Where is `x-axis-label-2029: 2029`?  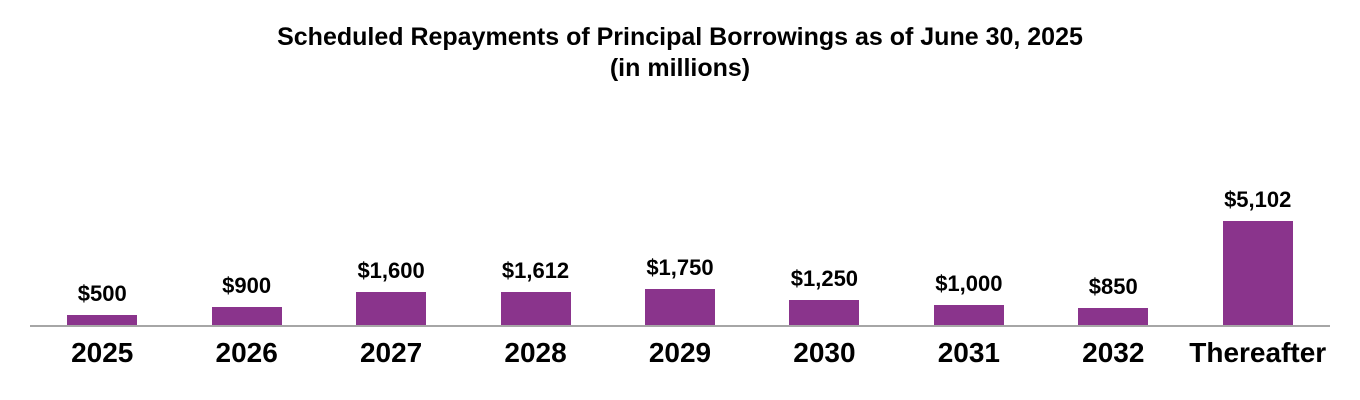
x-axis-label-2029: 2029 is located at coordinates (680, 352).